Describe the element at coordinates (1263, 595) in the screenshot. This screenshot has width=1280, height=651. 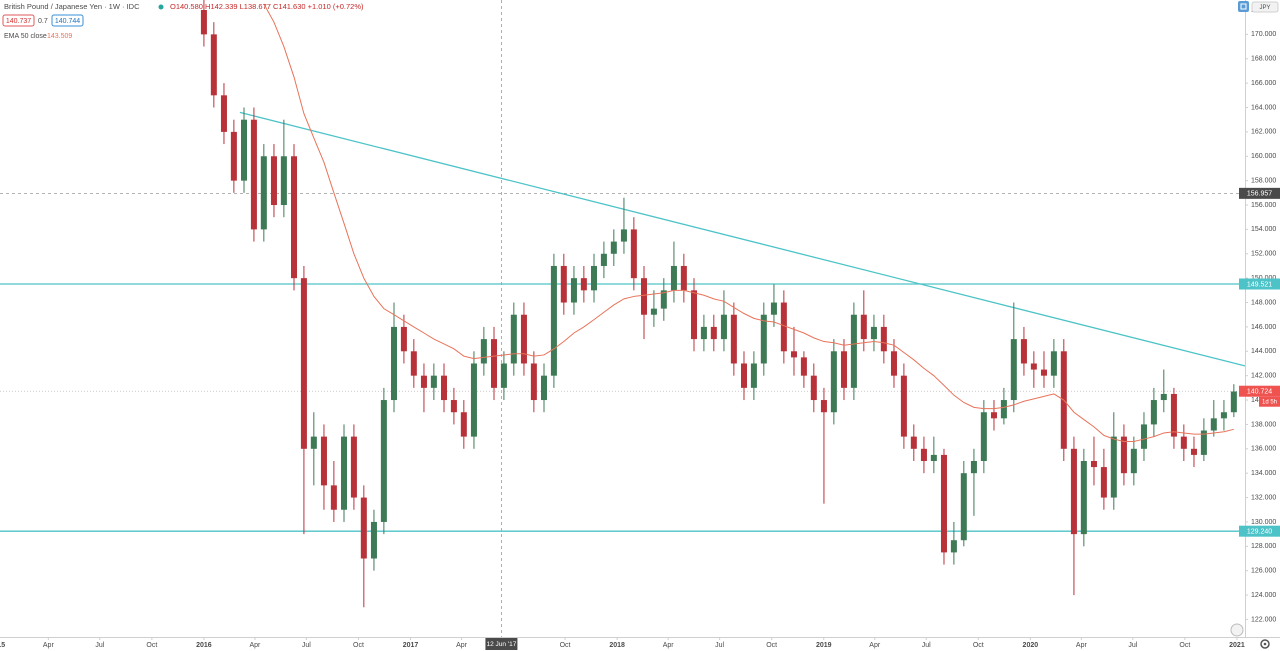
I see `y-tick-label: 124.000` at that location.